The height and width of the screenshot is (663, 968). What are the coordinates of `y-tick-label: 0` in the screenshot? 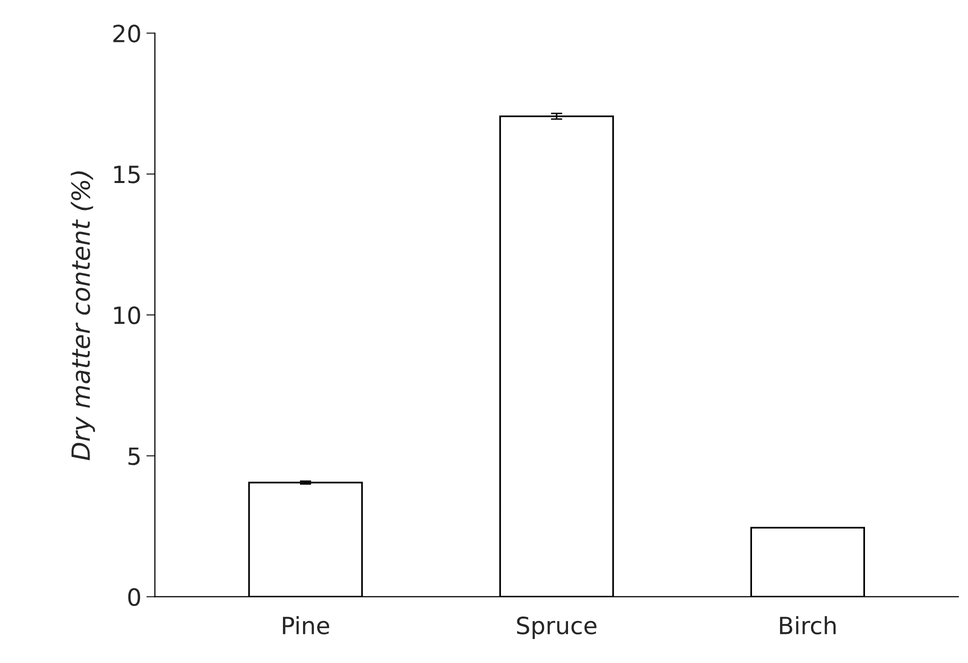 It's located at (134, 597).